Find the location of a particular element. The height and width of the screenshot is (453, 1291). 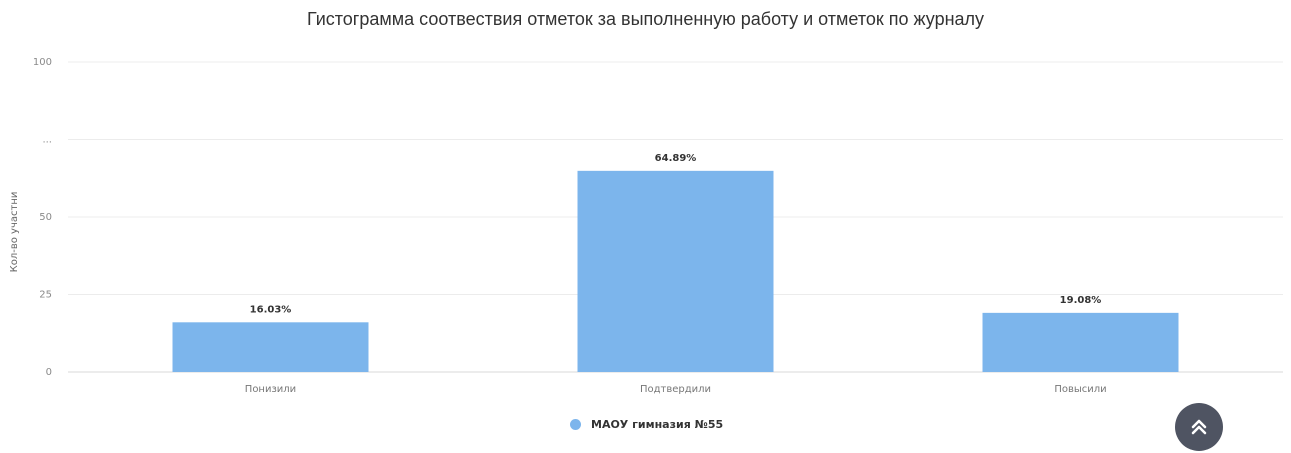

data-label: 16.03% is located at coordinates (271, 309).